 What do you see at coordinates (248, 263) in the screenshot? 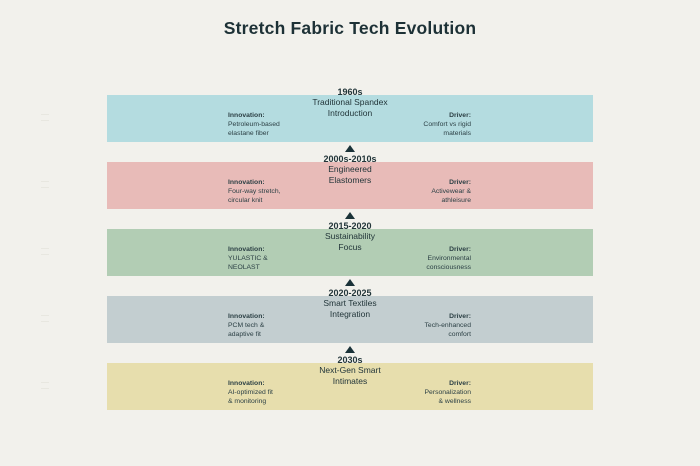
I see `innovation-text: YULASTIC & NEOLAST` at bounding box center [248, 263].